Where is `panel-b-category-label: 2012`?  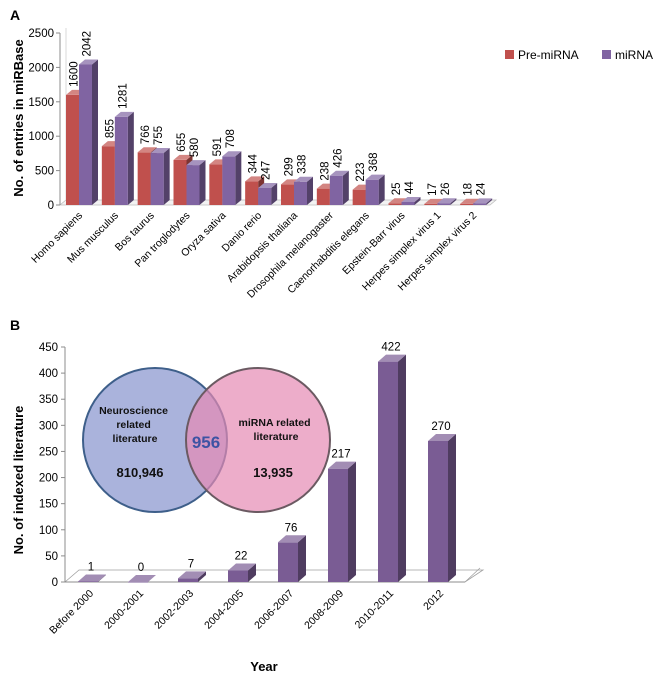
panel-b-category-label: 2012 is located at coordinates (433, 600).